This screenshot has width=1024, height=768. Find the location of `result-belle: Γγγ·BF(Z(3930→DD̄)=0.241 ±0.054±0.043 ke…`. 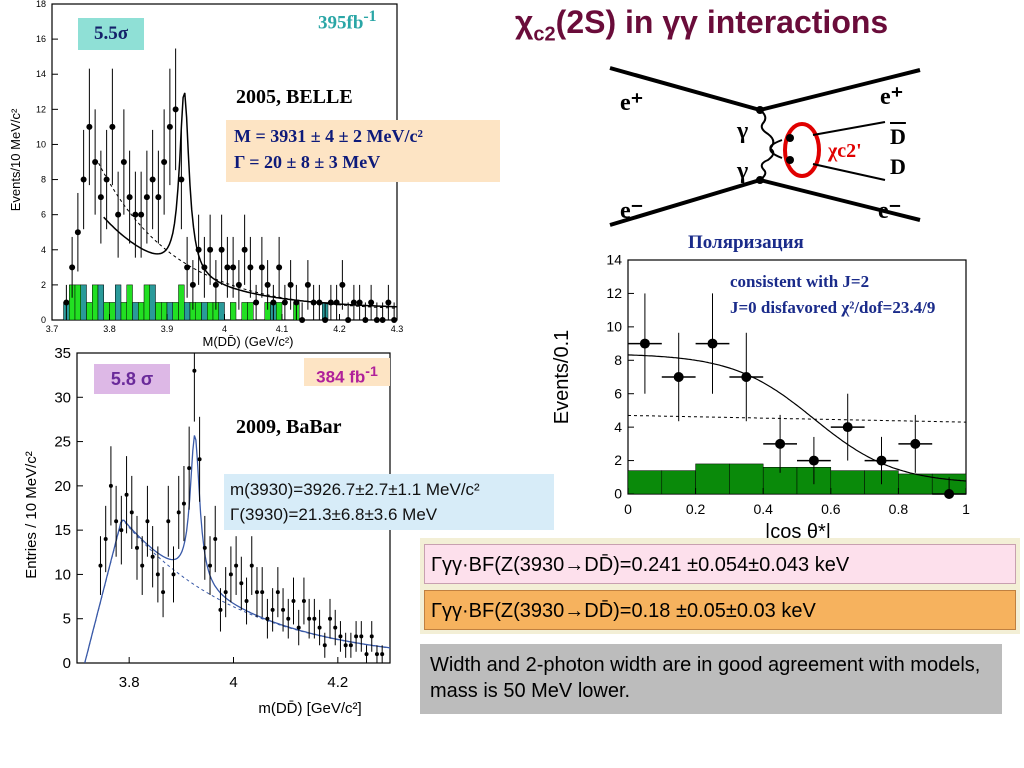

result-belle: Γγγ·BF(Z(3930→DD̄)=0.241 ±0.054±0.043 ke… is located at coordinates (720, 564).